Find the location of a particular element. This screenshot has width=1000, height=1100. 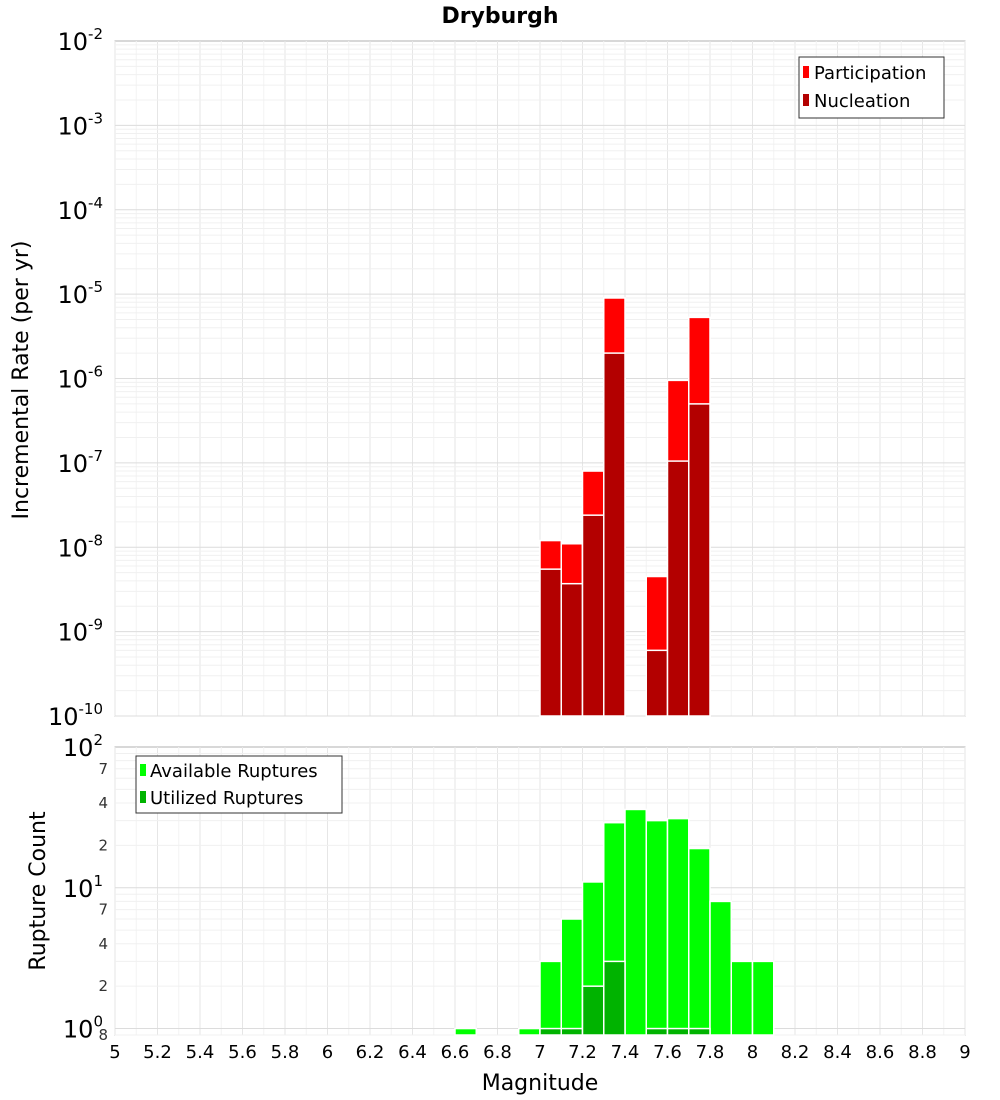

top-y-ticks: 10⁻¹⁰ 10⁻⁹ 10⁻⁸ 10⁻⁷ 10⁻⁶ 10⁻⁵ 10⁻⁴ 10⁻³ 10⁻² is located at coordinates (75, 378).